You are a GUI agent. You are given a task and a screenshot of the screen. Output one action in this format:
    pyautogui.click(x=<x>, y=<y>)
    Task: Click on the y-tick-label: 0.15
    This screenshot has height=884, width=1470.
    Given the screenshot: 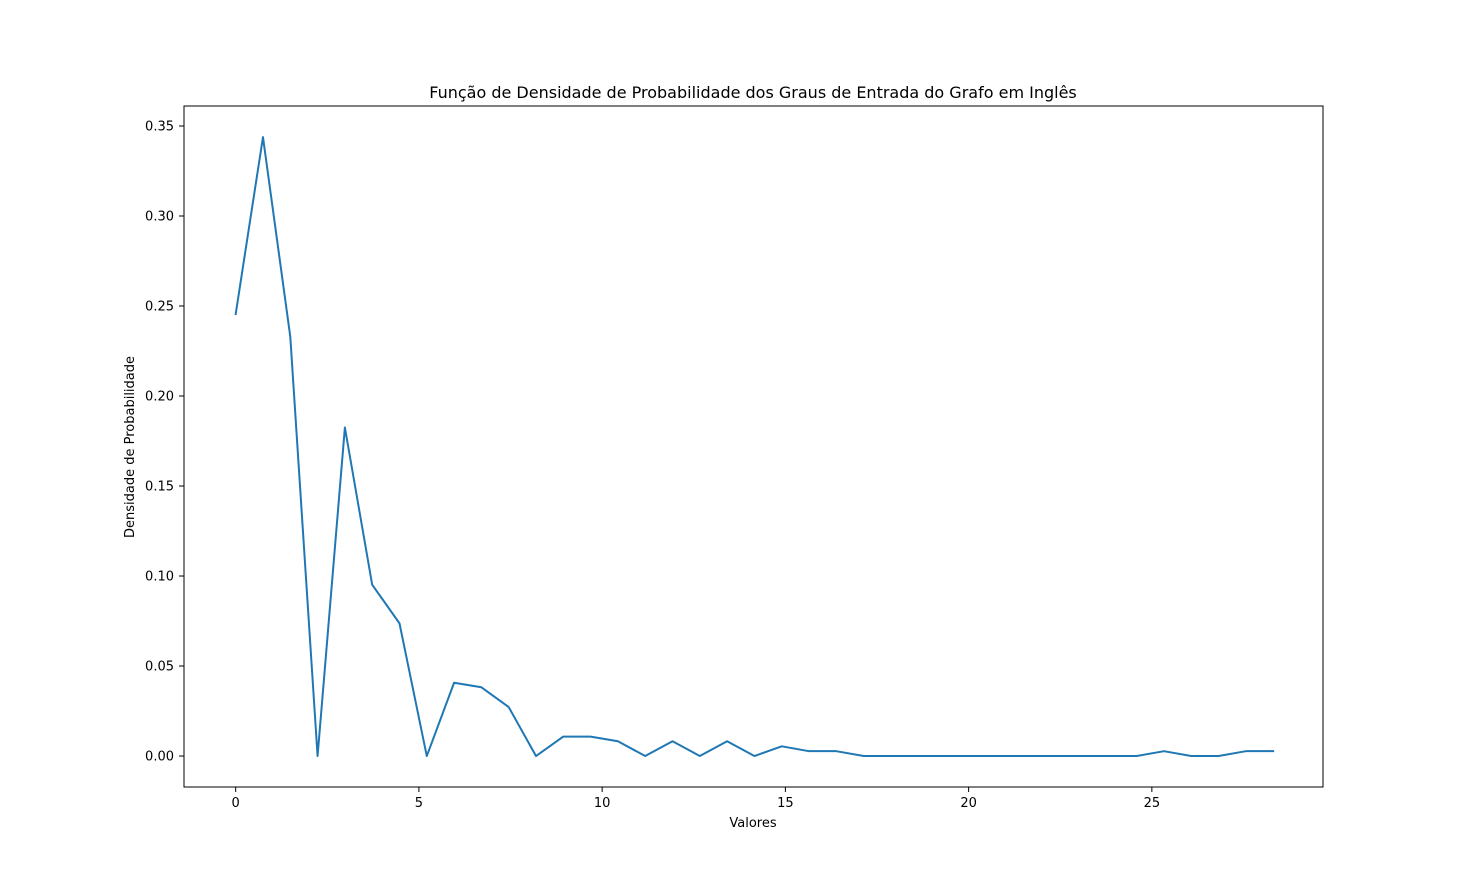 What is the action you would take?
    pyautogui.click(x=159, y=487)
    